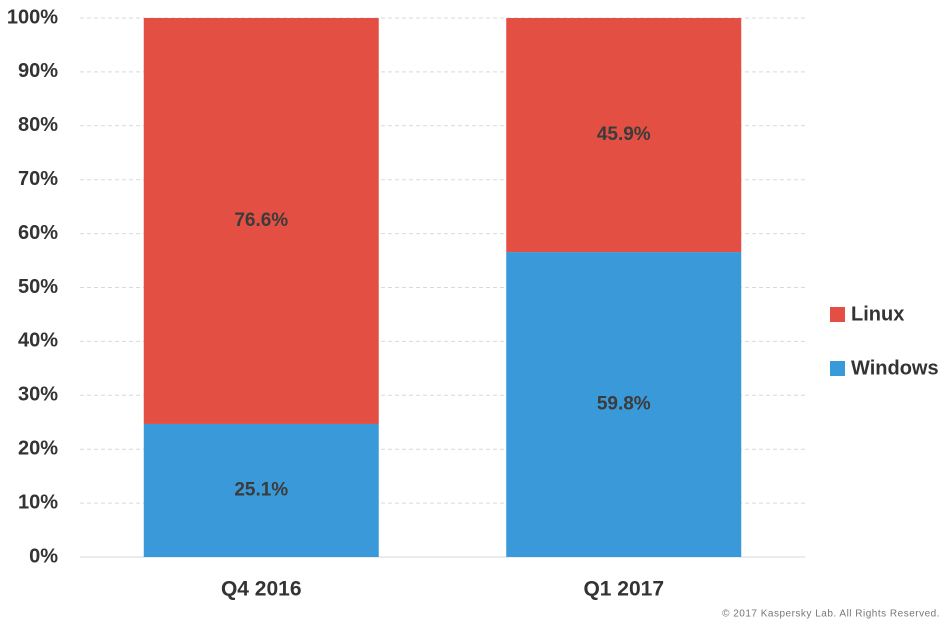 The image size is (950, 628). What do you see at coordinates (623, 589) in the screenshot?
I see `x-tick-label: Q1 2017` at bounding box center [623, 589].